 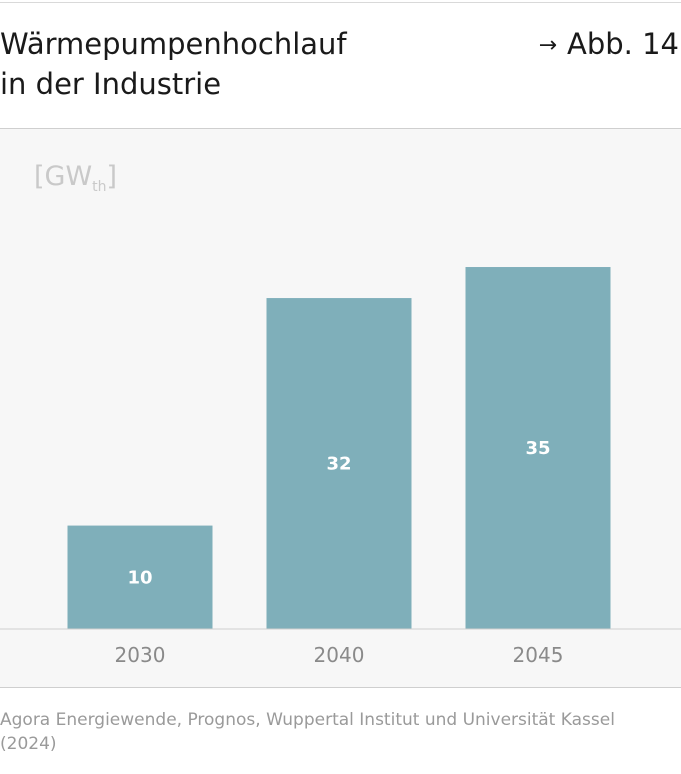 I want to click on unit-close-bracket: ], so click(x=112, y=176).